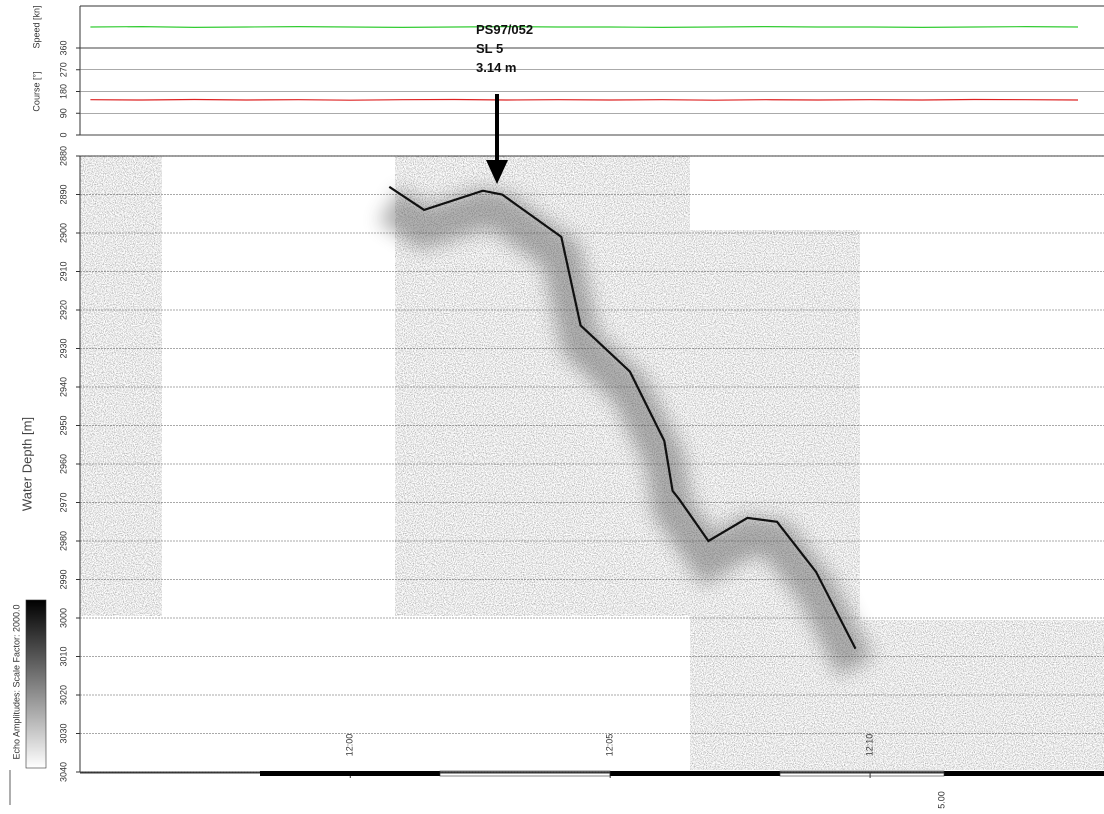 This screenshot has width=1104, height=814. I want to click on y-tick-label: 3030, so click(63, 733).